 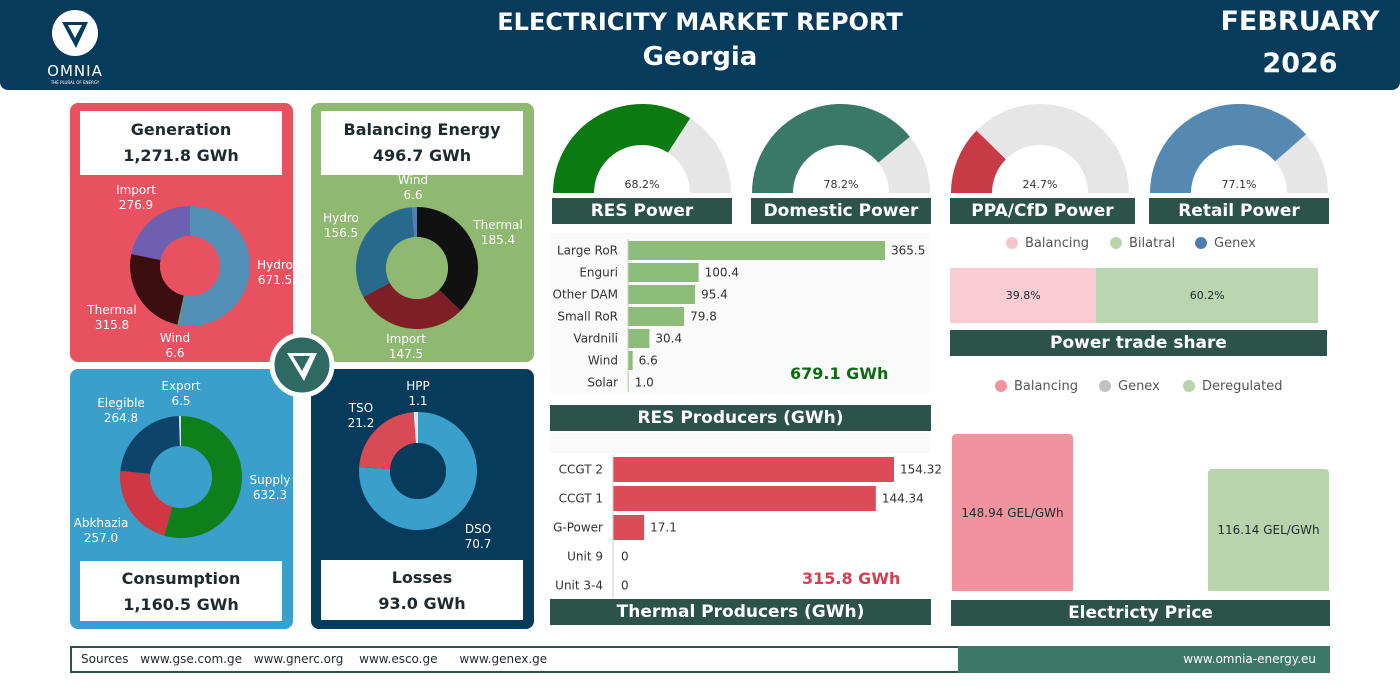 I want to click on bar-category-label: CCGT 2, so click(x=581, y=470).